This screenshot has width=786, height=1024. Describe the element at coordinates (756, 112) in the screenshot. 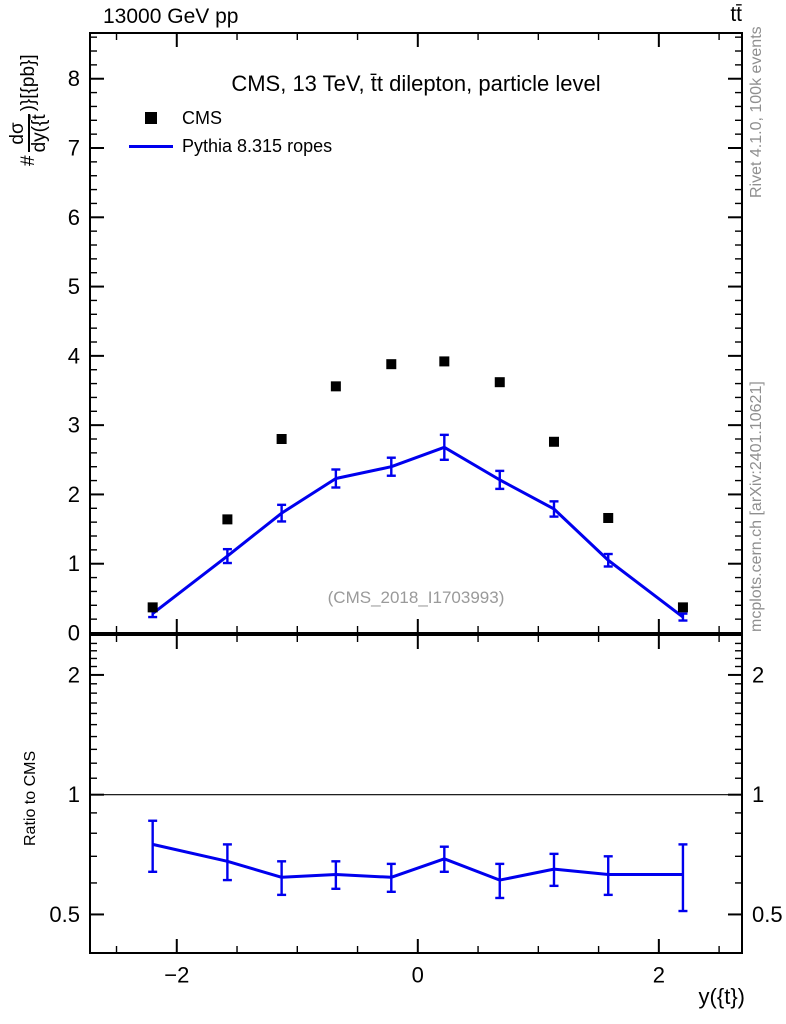

I see `rivet-version-note: Rivet 4.1.0, 100k events` at that location.